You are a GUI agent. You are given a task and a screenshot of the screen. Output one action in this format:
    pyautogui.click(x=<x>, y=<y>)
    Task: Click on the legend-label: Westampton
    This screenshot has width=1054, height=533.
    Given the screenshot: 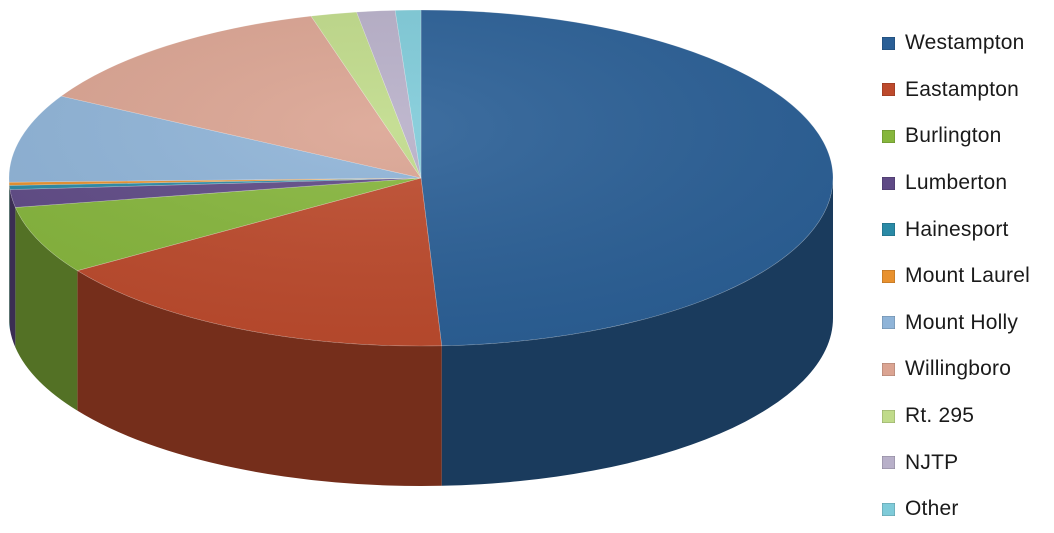 What is the action you would take?
    pyautogui.click(x=965, y=43)
    